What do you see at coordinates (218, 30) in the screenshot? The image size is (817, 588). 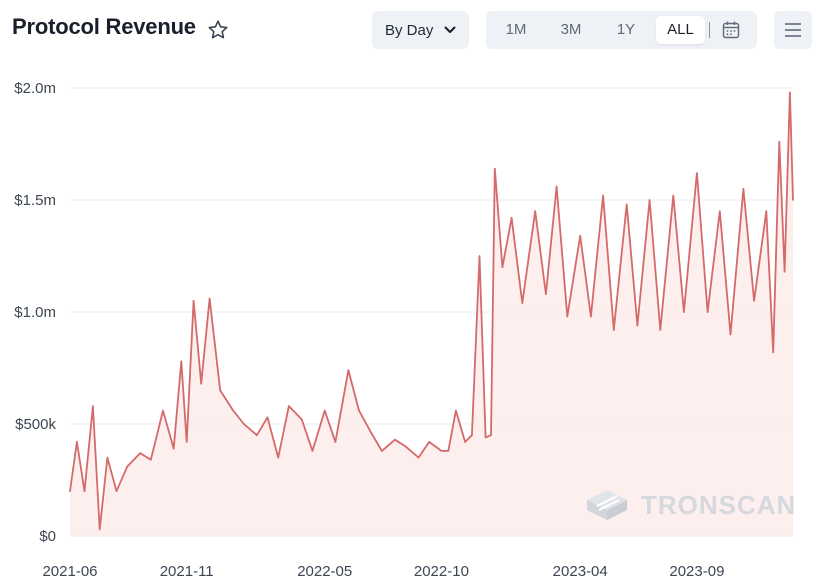 I see `star-icon` at bounding box center [218, 30].